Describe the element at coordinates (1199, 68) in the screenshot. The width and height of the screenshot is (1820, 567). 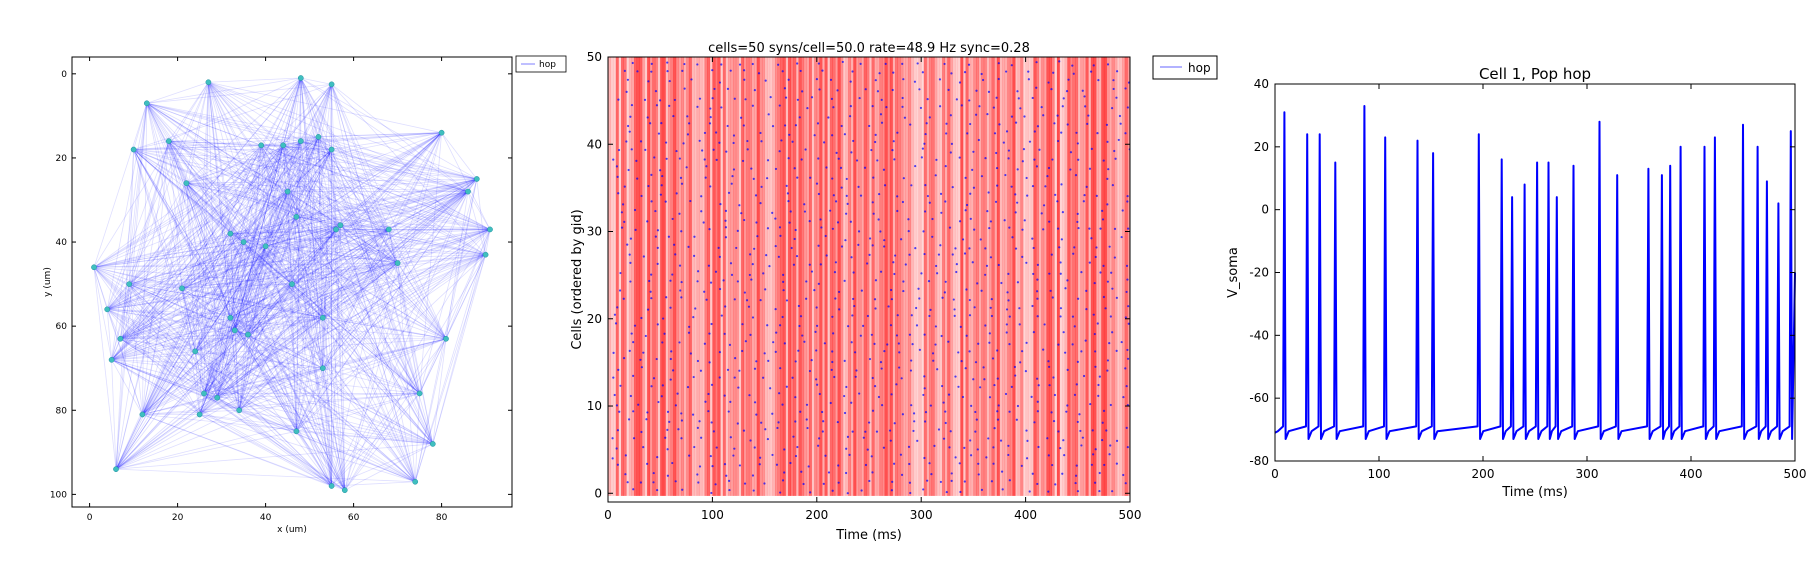
I see `legend-label: hop` at that location.